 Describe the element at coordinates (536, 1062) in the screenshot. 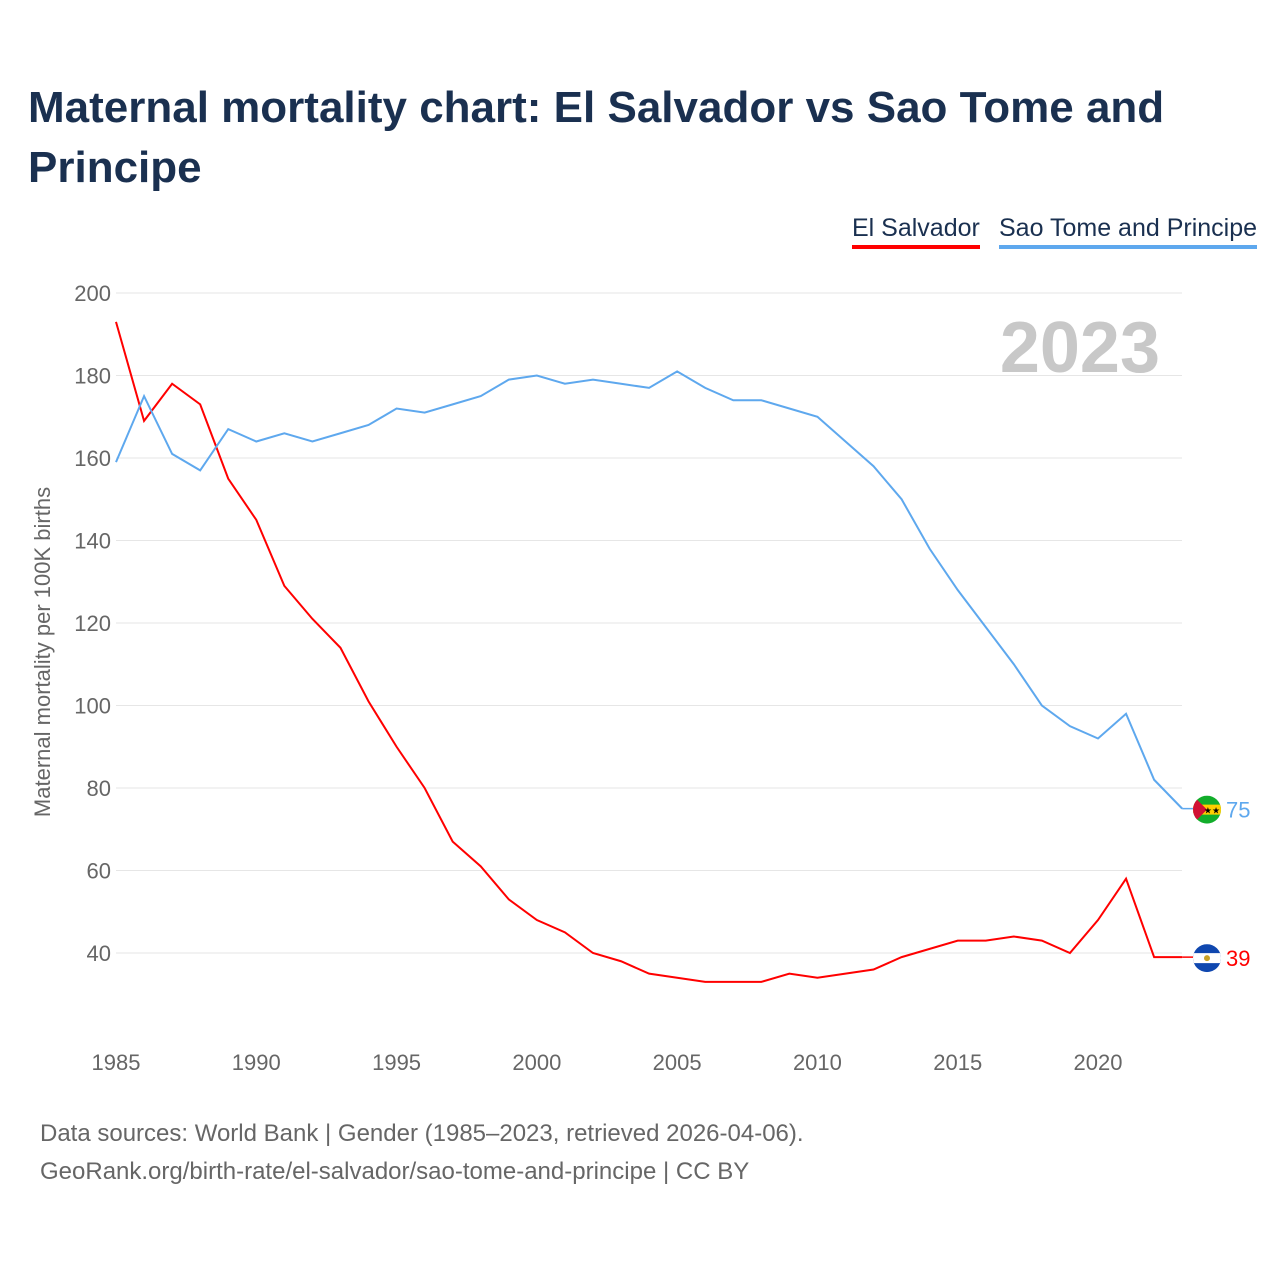

I see `x-tick-label: 2000` at that location.